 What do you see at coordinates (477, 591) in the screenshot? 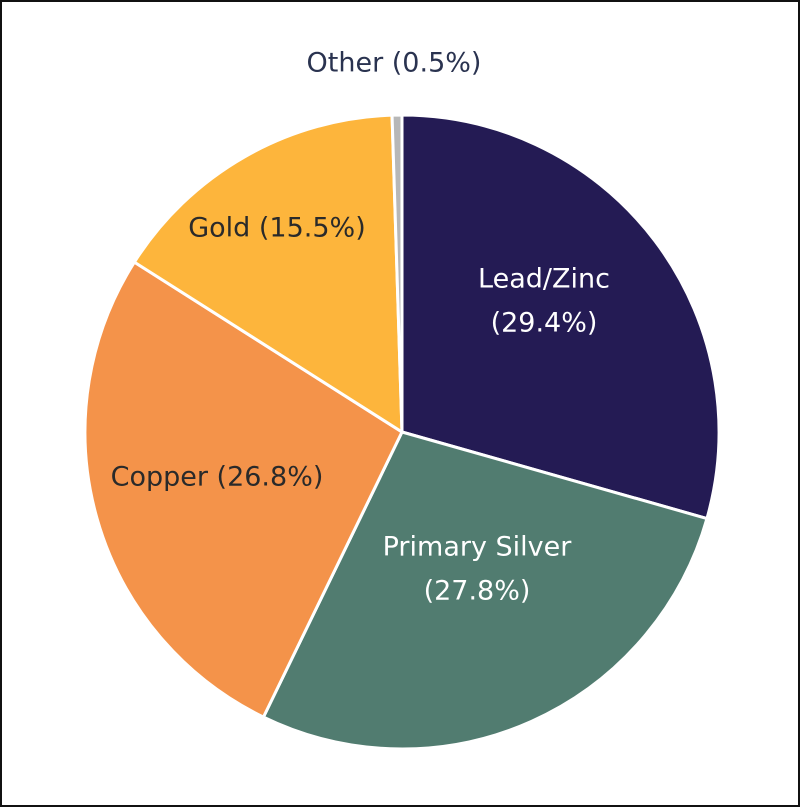
I see `slice-label-1-line-1: (27.8%)` at bounding box center [477, 591].